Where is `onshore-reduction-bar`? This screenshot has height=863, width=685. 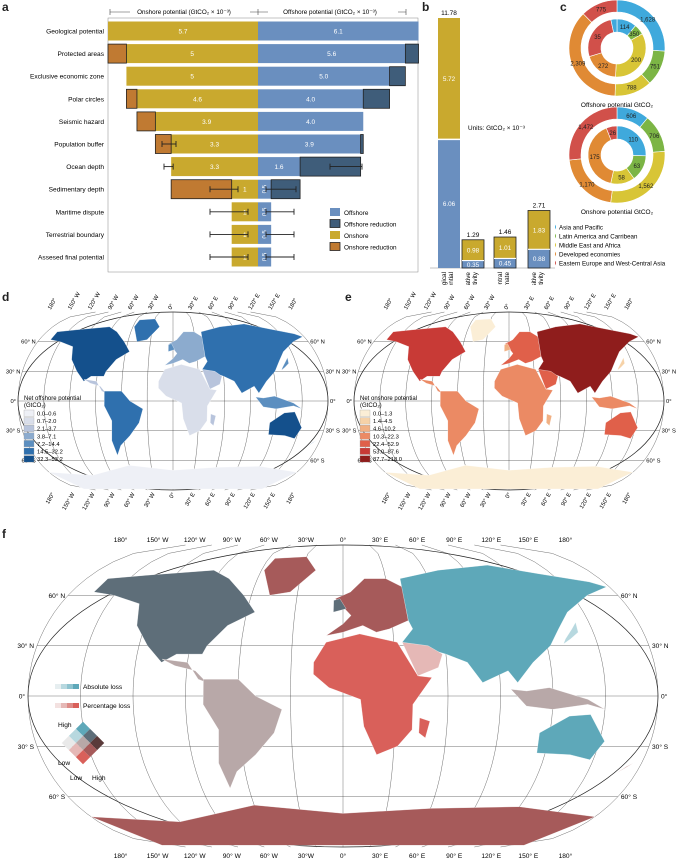
onshore-reduction-bar is located at coordinates (146, 121).